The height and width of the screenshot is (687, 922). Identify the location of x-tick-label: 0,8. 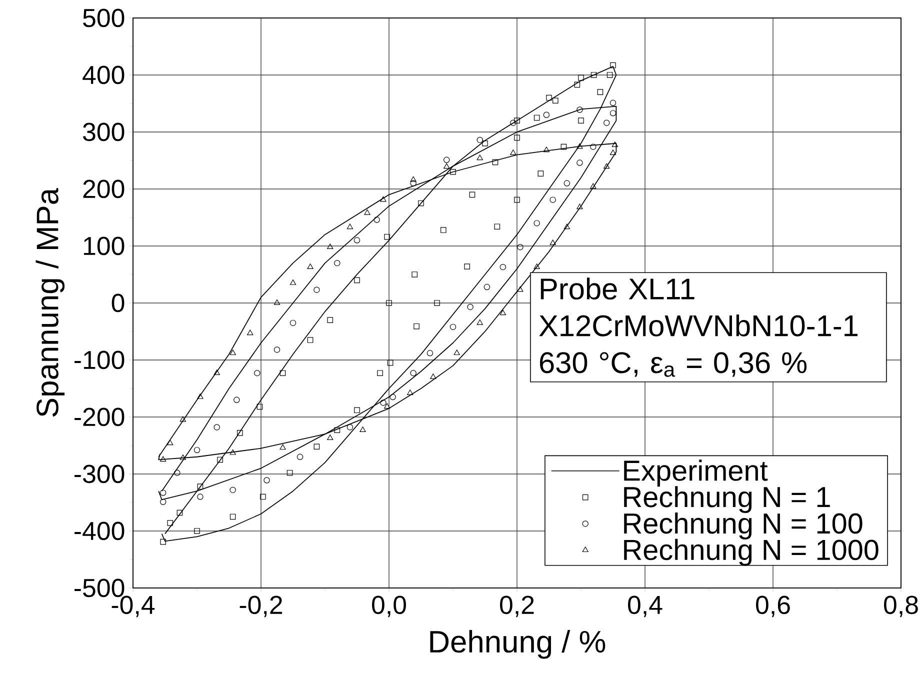
(901, 607).